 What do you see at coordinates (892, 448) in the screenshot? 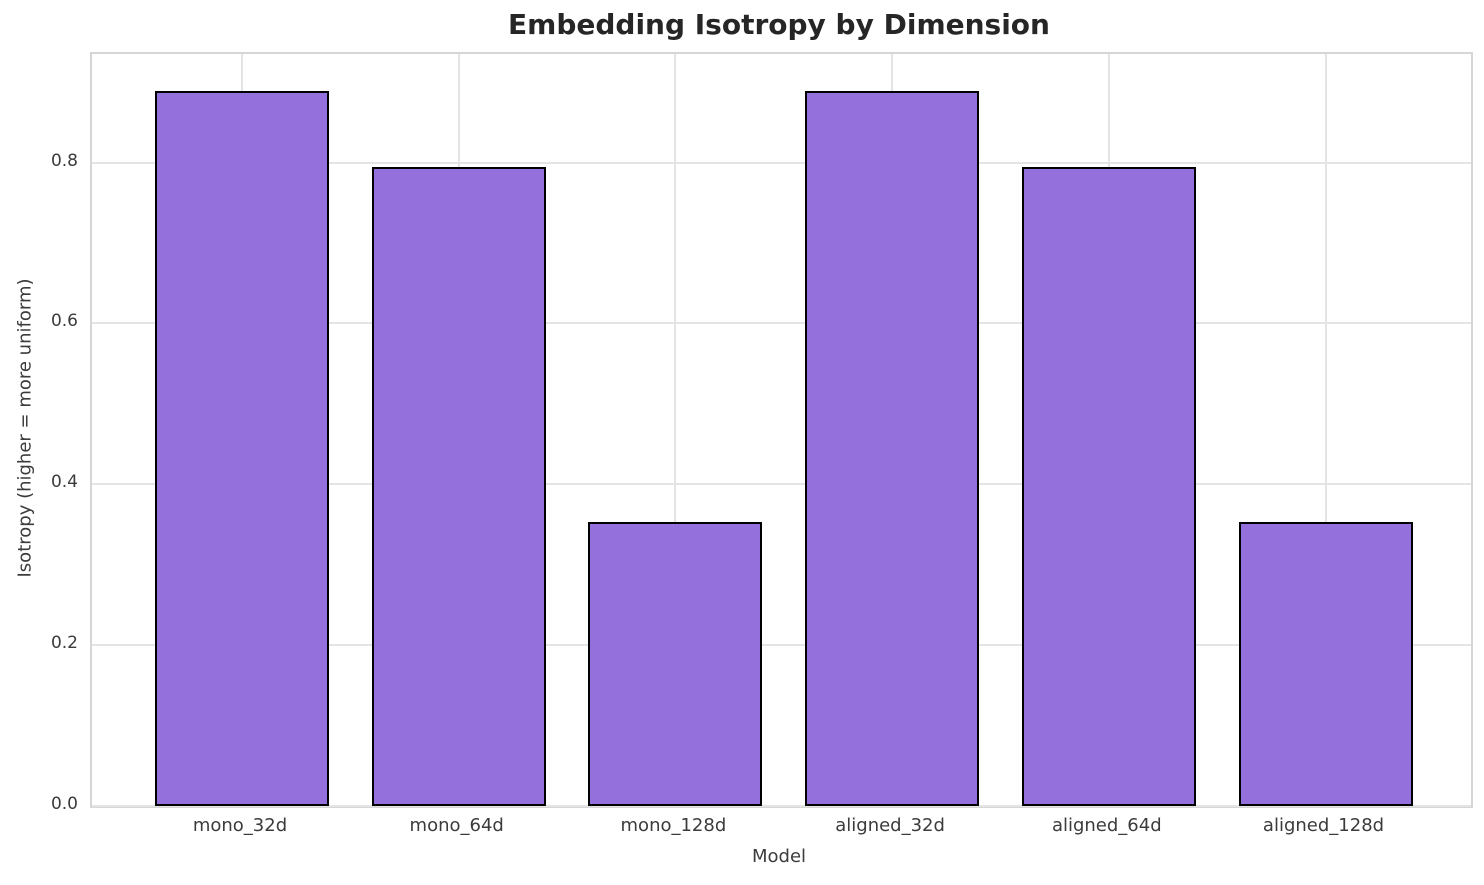
I see `bar-aligned_32d` at bounding box center [892, 448].